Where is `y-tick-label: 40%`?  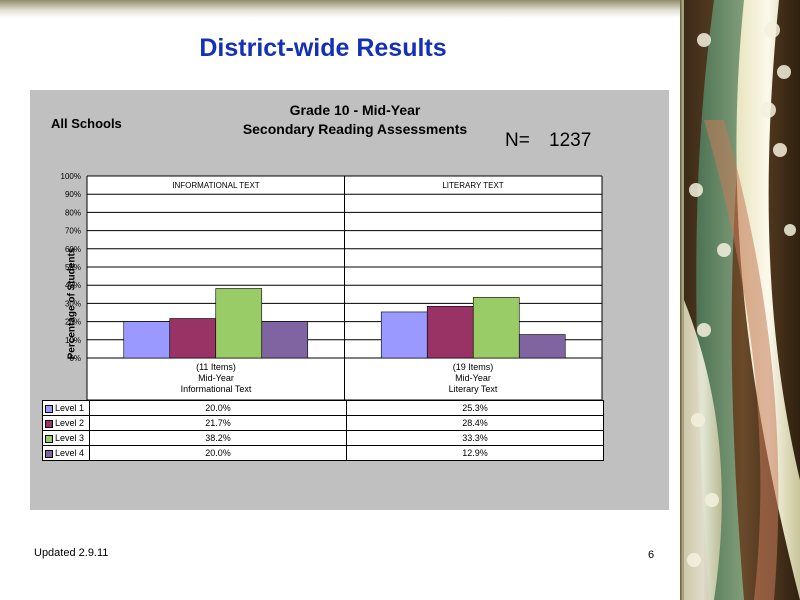 y-tick-label: 40% is located at coordinates (73, 285).